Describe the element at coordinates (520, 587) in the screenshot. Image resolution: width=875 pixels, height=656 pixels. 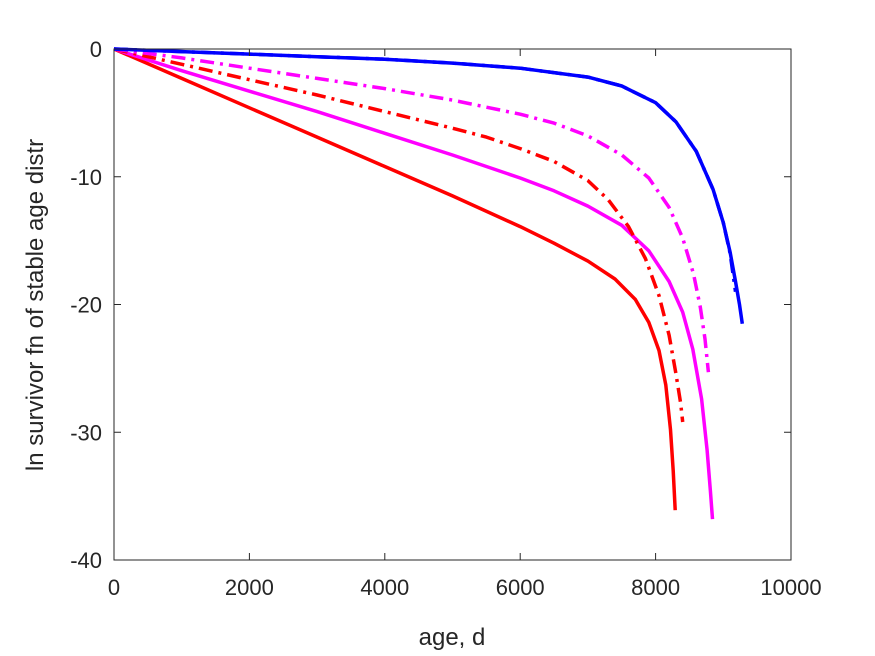
I see `x-tick-label: 6000` at that location.